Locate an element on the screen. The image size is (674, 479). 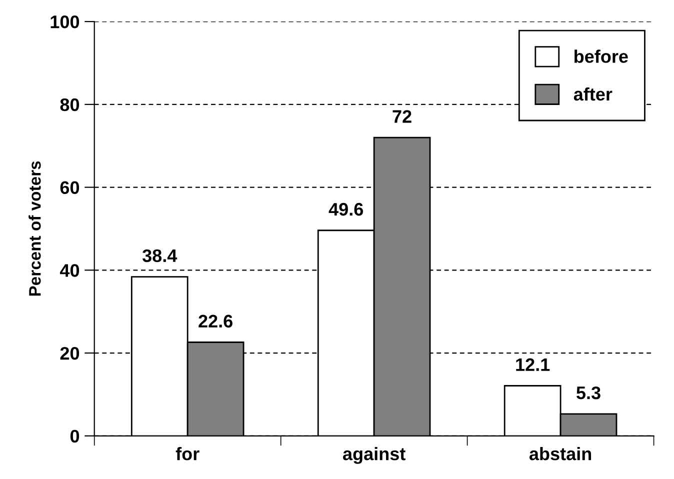
y-tick-label: 20 is located at coordinates (70, 353).